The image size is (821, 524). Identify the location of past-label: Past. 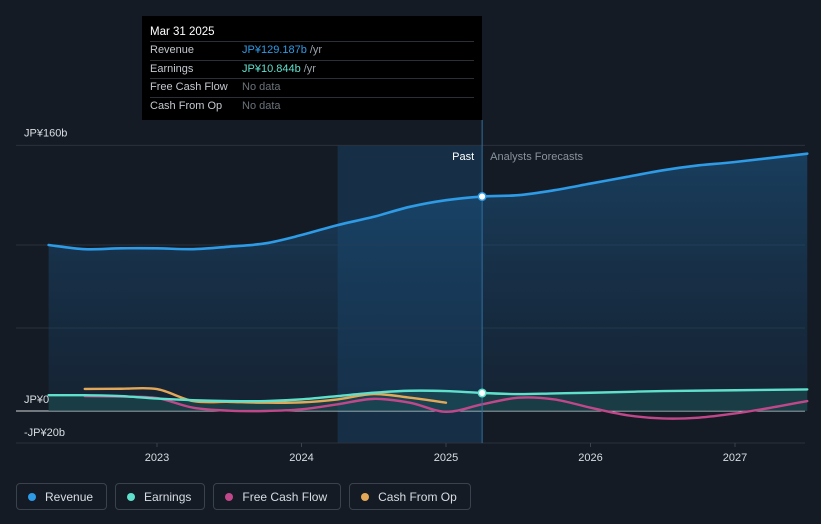
(463, 157).